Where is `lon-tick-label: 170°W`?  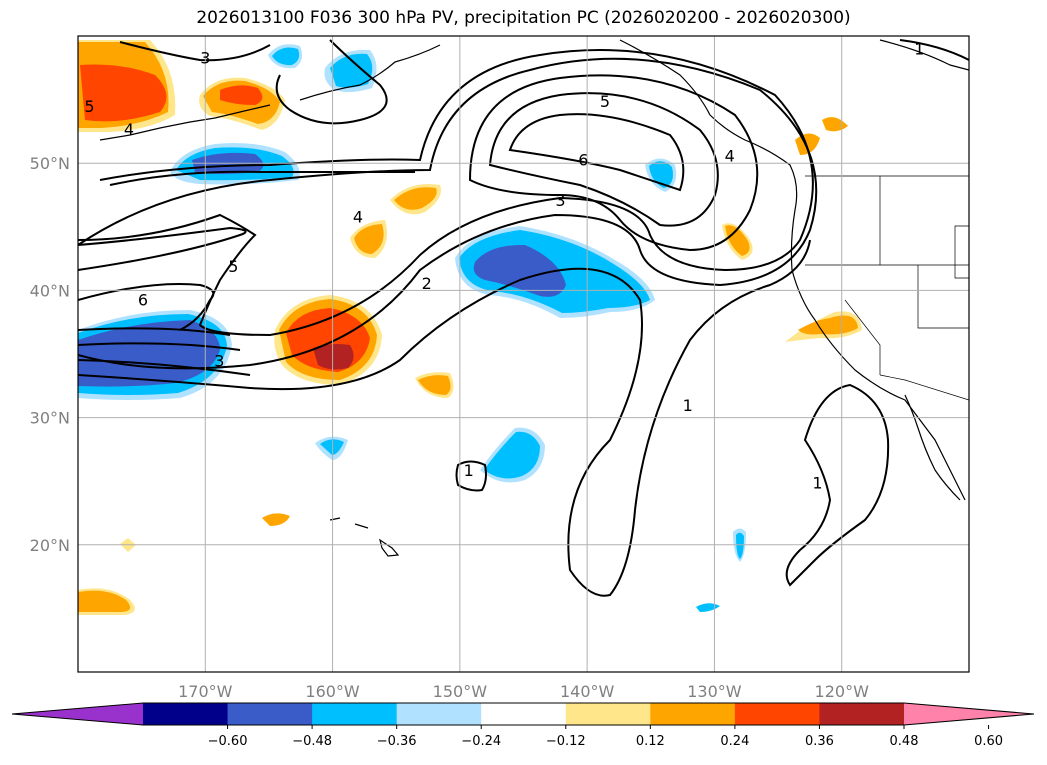
lon-tick-label: 170°W is located at coordinates (205, 691).